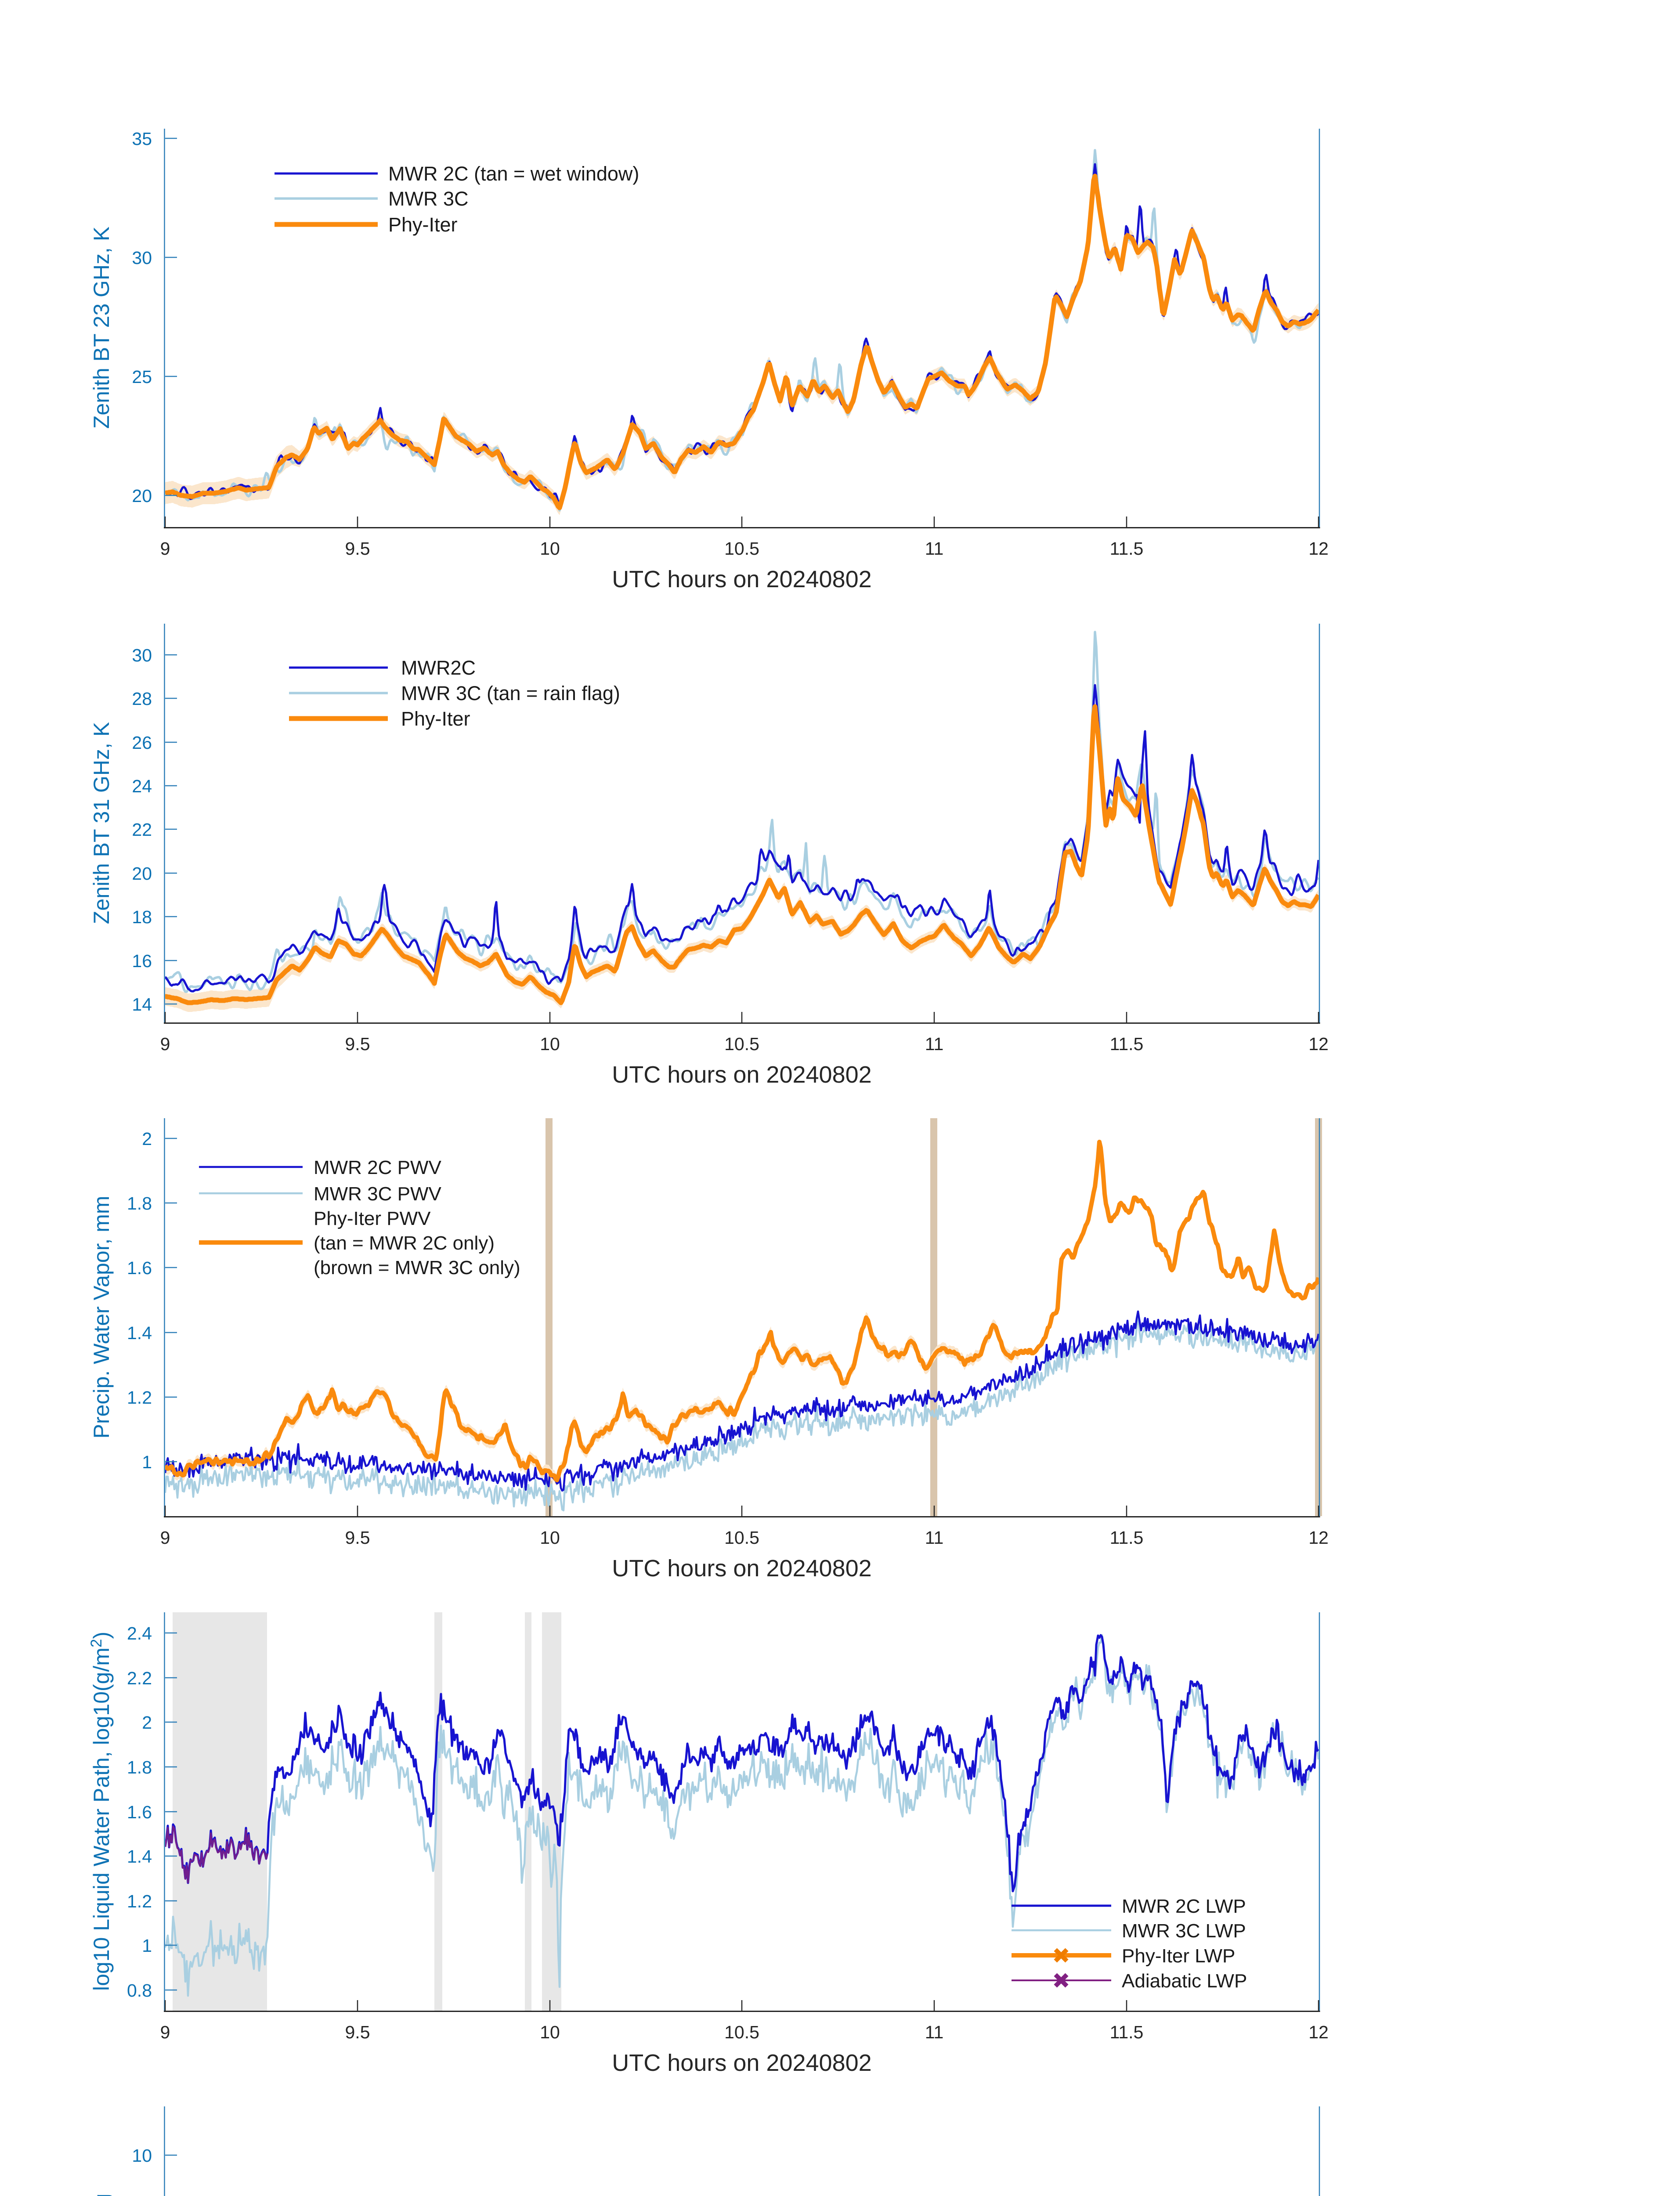  Describe the element at coordinates (142, 377) in the screenshot. I see `svg-text: 25` at that location.